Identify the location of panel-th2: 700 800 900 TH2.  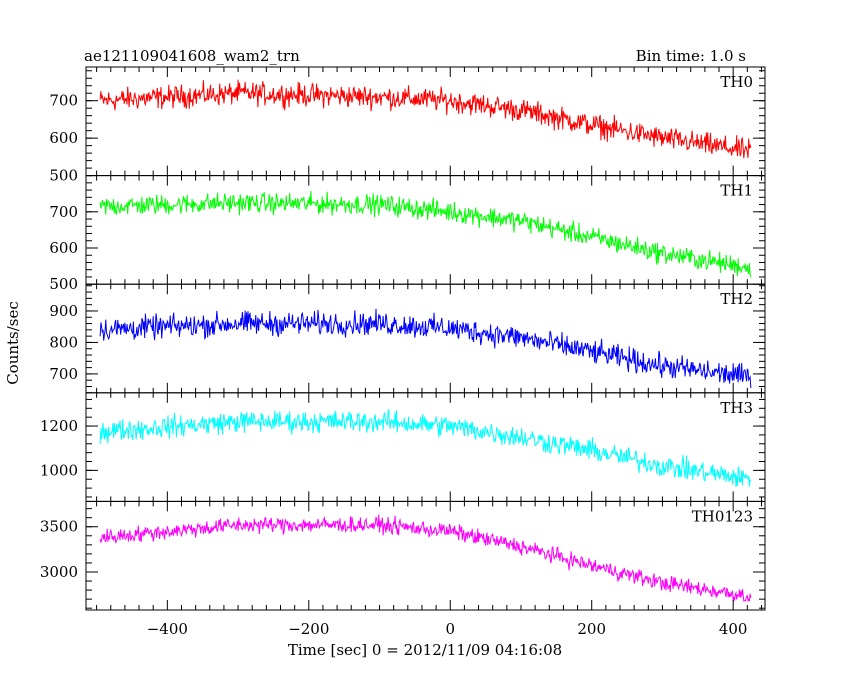
(407, 338).